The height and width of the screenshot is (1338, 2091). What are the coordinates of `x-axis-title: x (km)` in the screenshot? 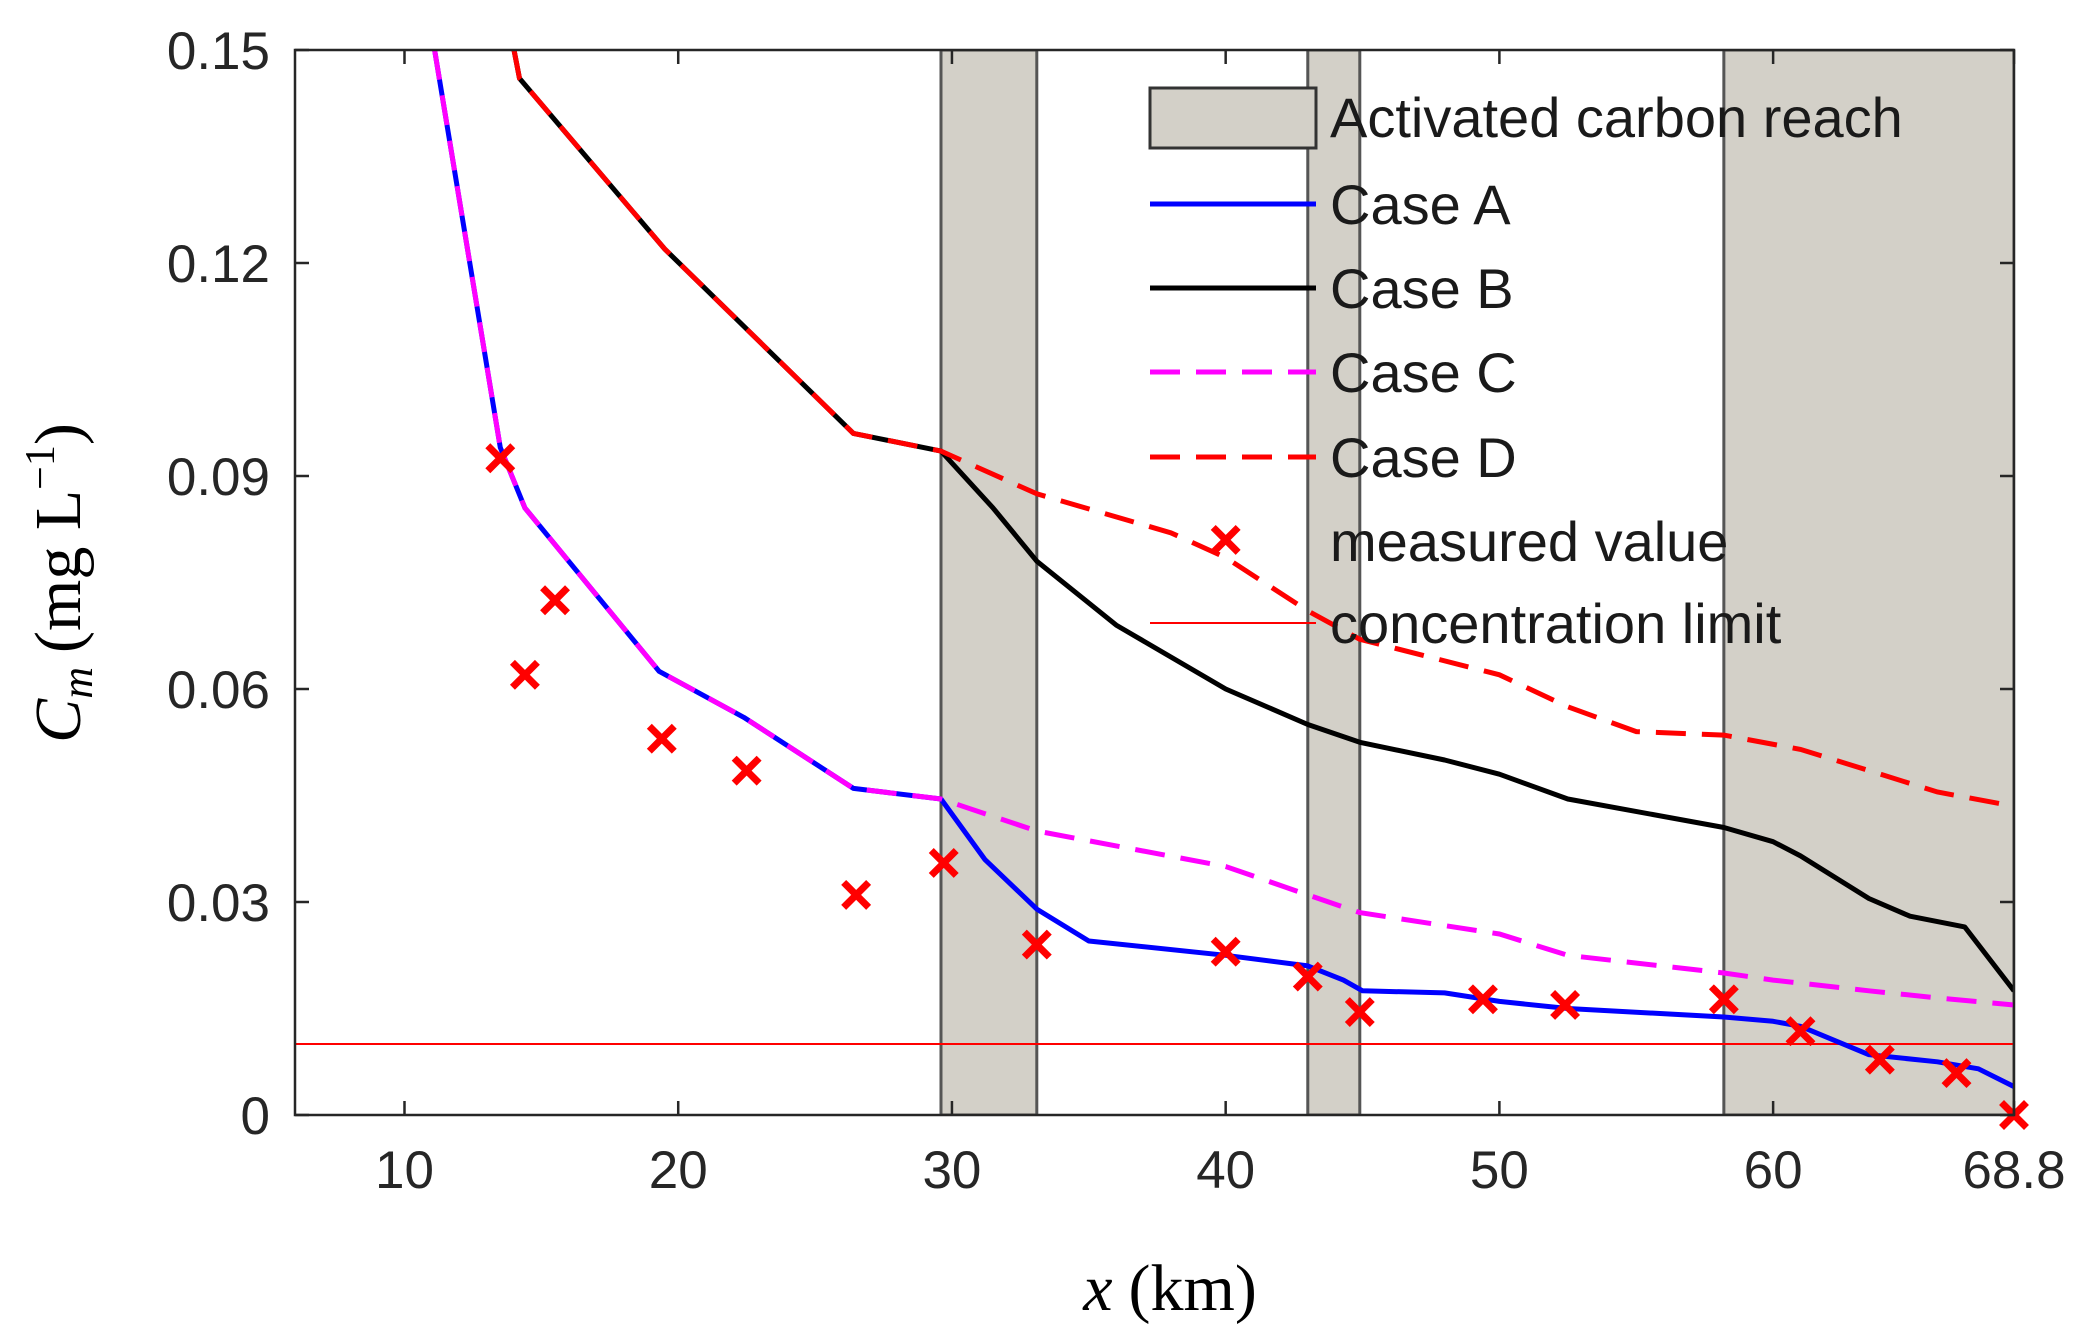 It's located at (1169, 1288).